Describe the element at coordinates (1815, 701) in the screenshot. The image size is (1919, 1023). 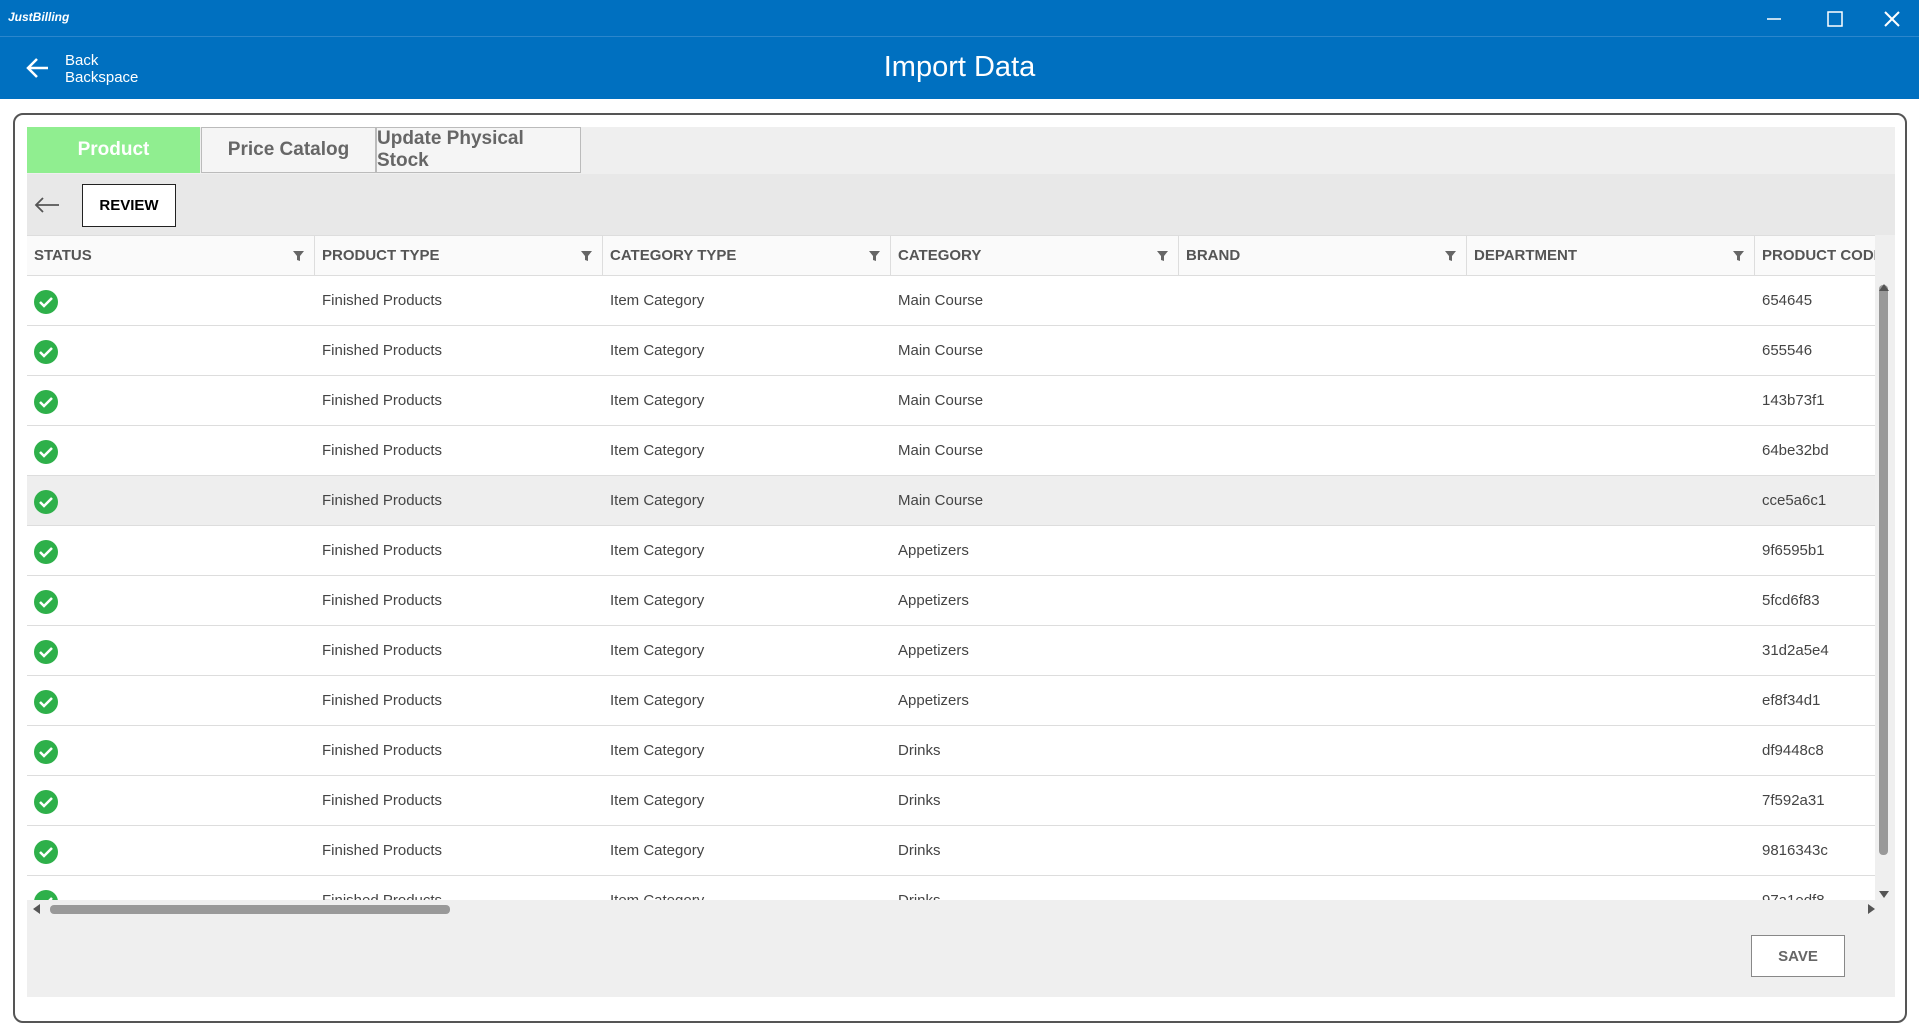
I see `table-cell: ef8f34d1` at that location.